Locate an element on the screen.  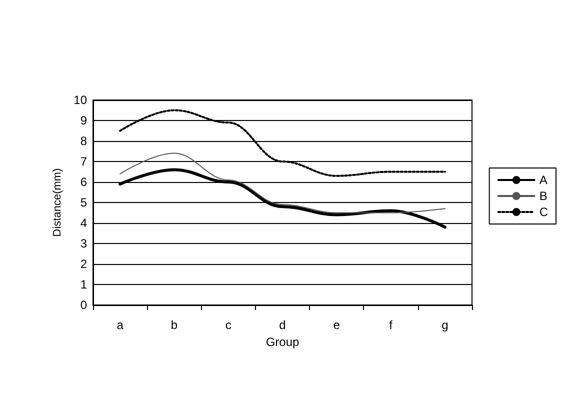
x-tick-label: e is located at coordinates (336, 325).